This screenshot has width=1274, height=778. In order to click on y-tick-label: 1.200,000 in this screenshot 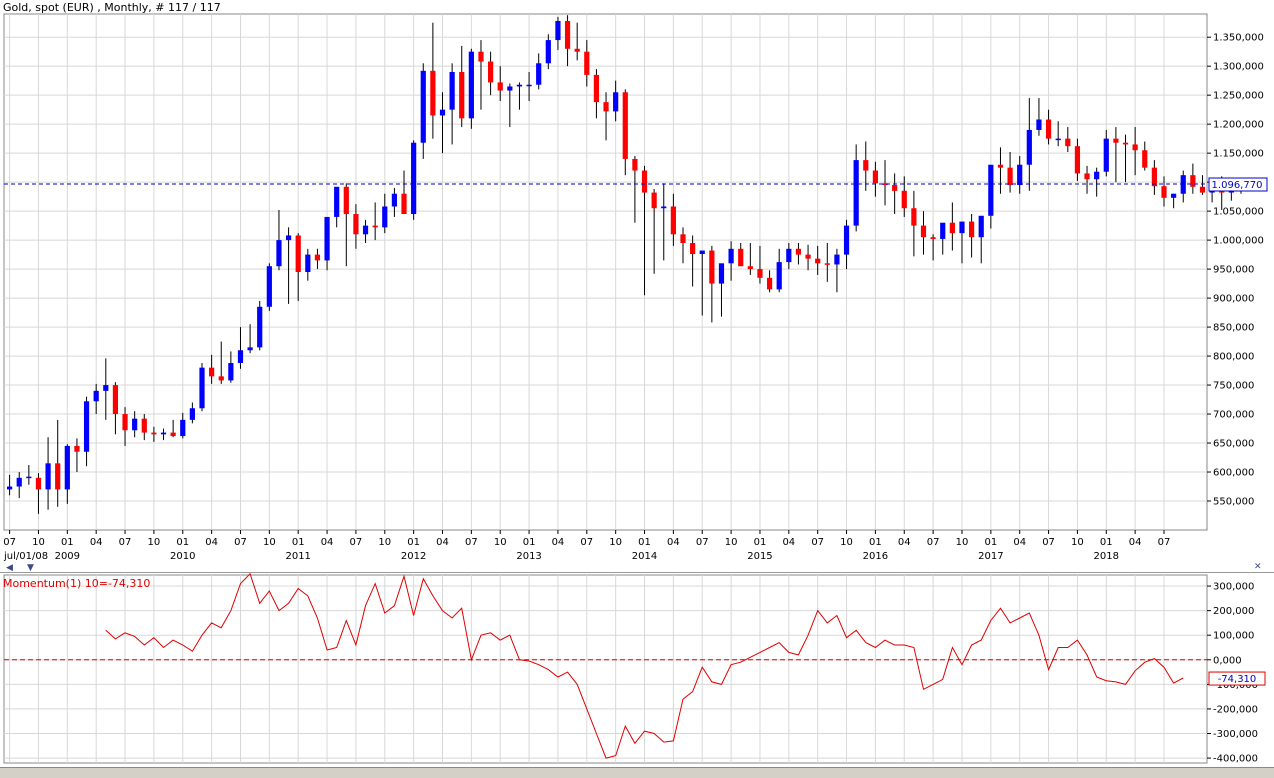, I will do `click(1238, 125)`.